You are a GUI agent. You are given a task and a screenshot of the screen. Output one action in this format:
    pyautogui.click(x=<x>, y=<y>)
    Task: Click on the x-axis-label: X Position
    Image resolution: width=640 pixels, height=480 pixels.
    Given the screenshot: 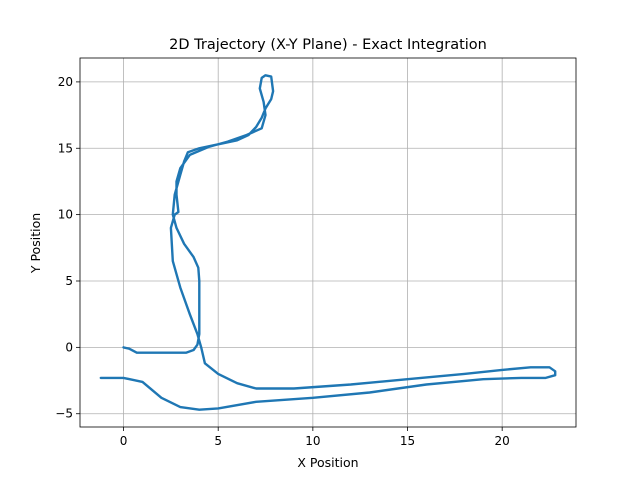 What is the action you would take?
    pyautogui.click(x=327, y=462)
    